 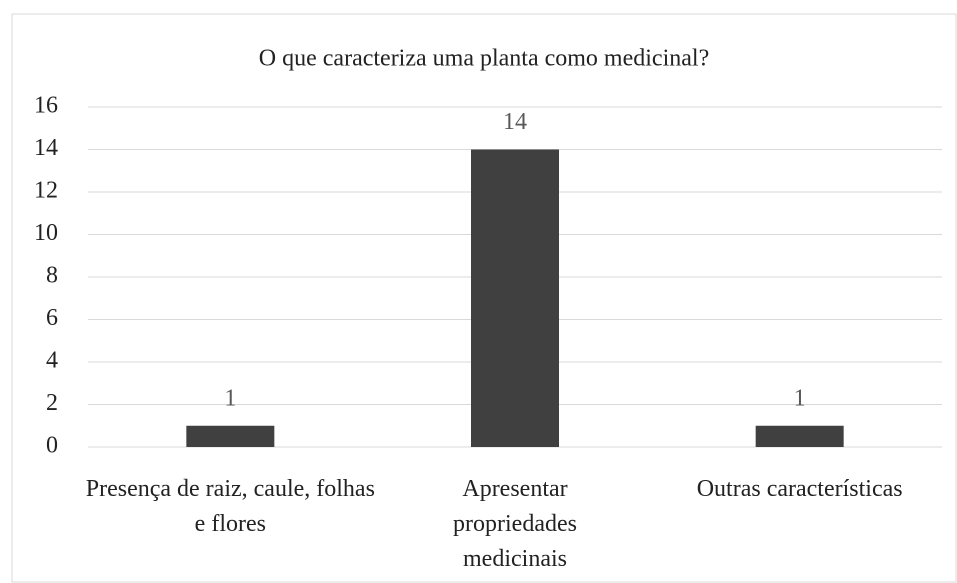 What do you see at coordinates (515, 524) in the screenshot?
I see `x-tick-label: Apresentar propriedades medicinais` at bounding box center [515, 524].